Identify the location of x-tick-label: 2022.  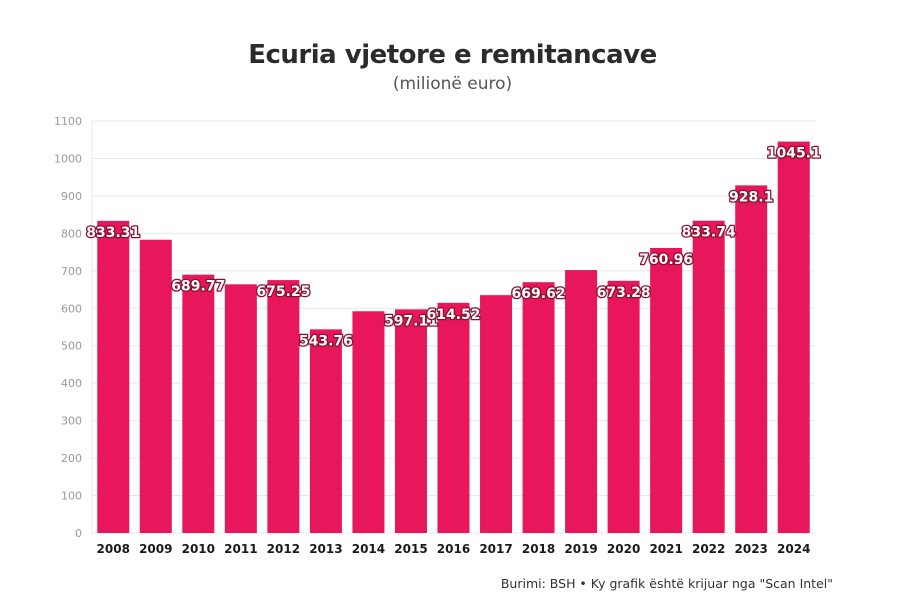
(708, 549).